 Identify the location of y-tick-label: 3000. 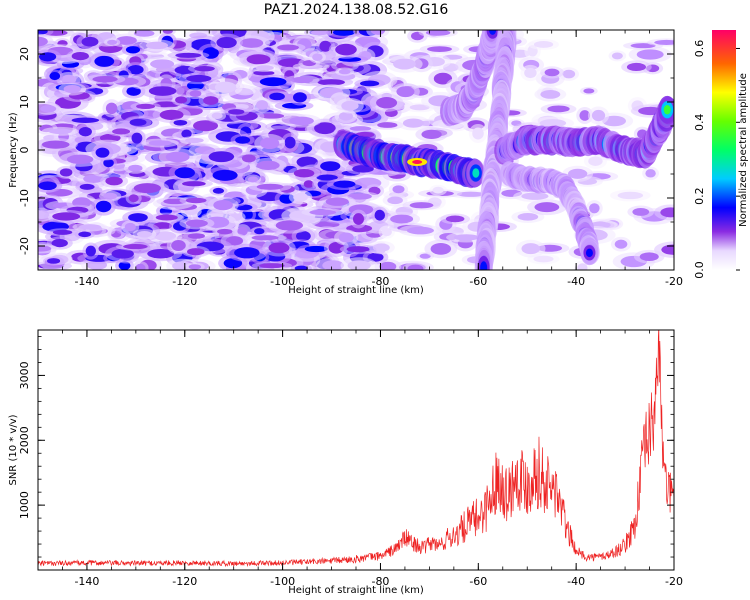
(24, 375).